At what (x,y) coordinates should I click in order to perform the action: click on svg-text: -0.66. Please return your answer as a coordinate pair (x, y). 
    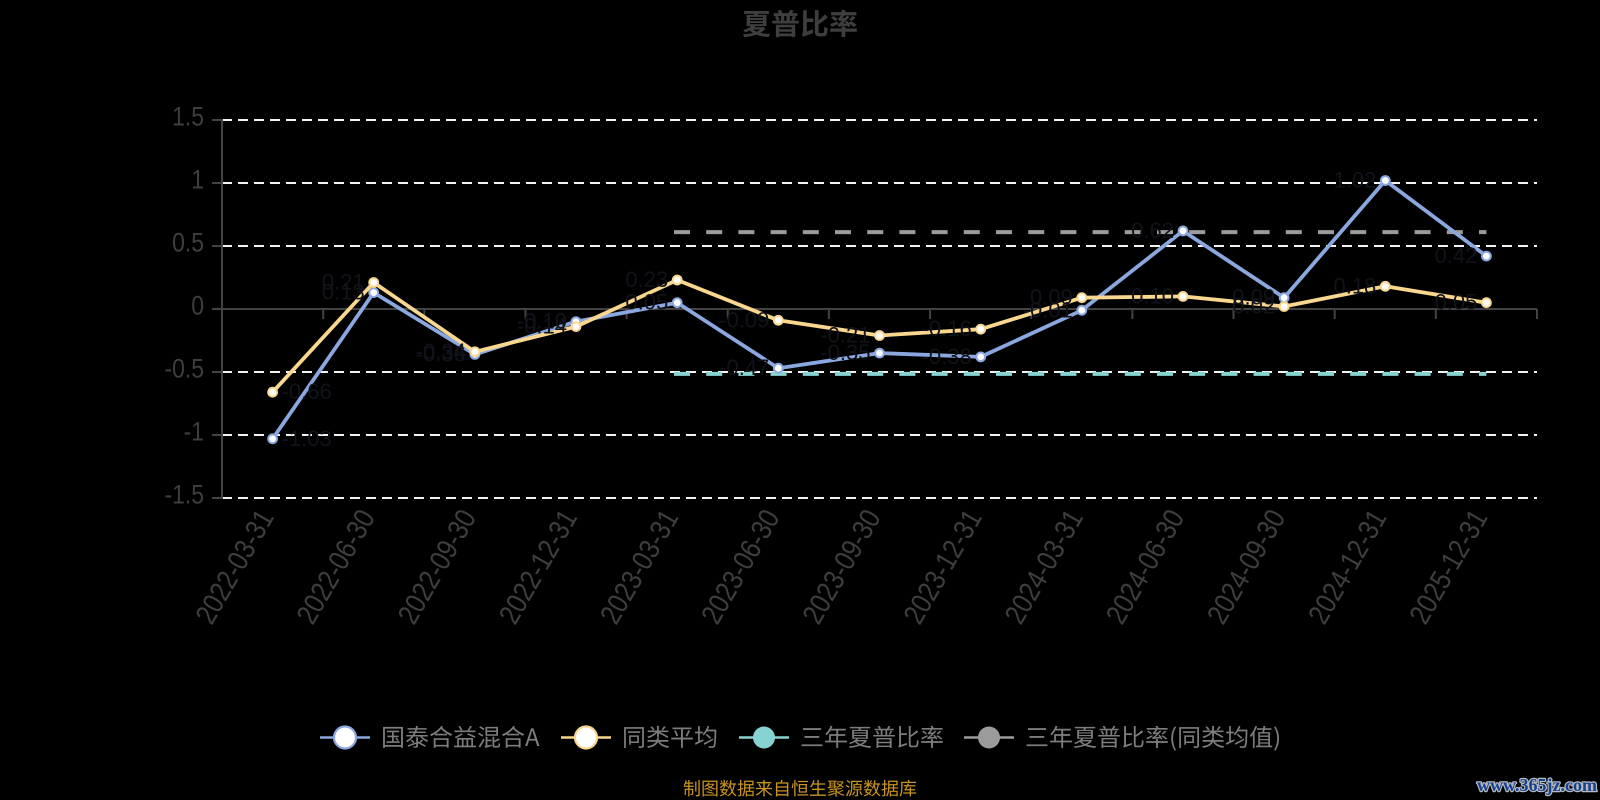
    Looking at the image, I should click on (307, 391).